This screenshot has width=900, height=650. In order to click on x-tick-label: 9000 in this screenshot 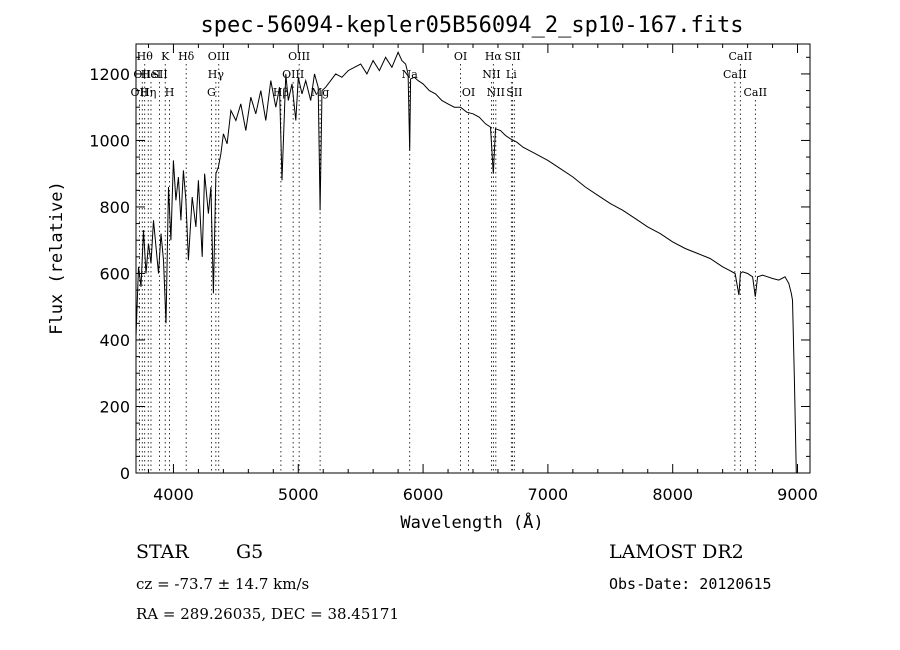, I will do `click(797, 494)`.